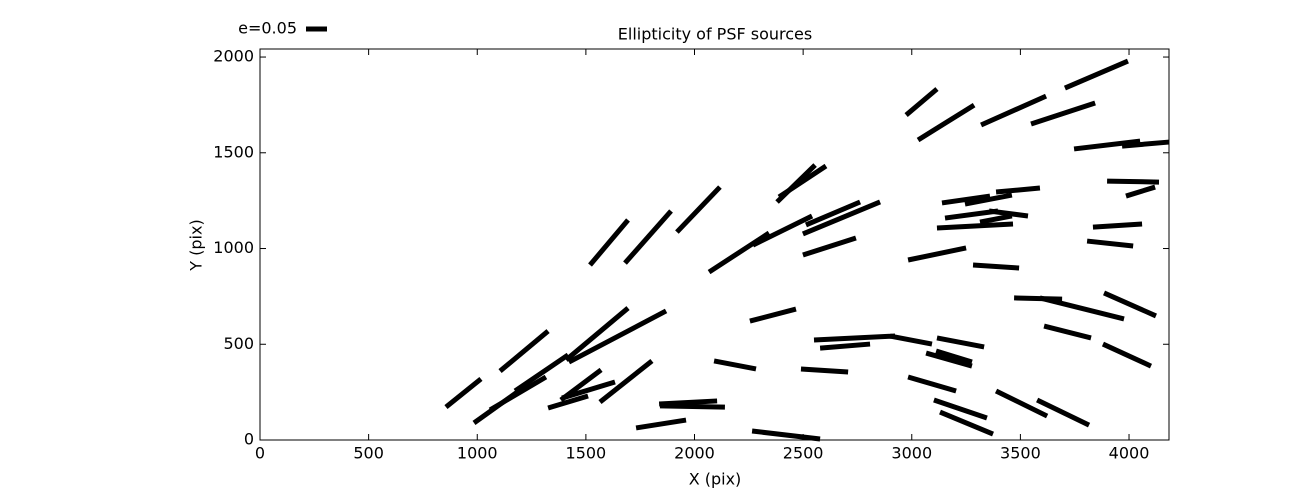 This screenshot has height=490, width=1300. I want to click on x-tick-label: 0, so click(260, 453).